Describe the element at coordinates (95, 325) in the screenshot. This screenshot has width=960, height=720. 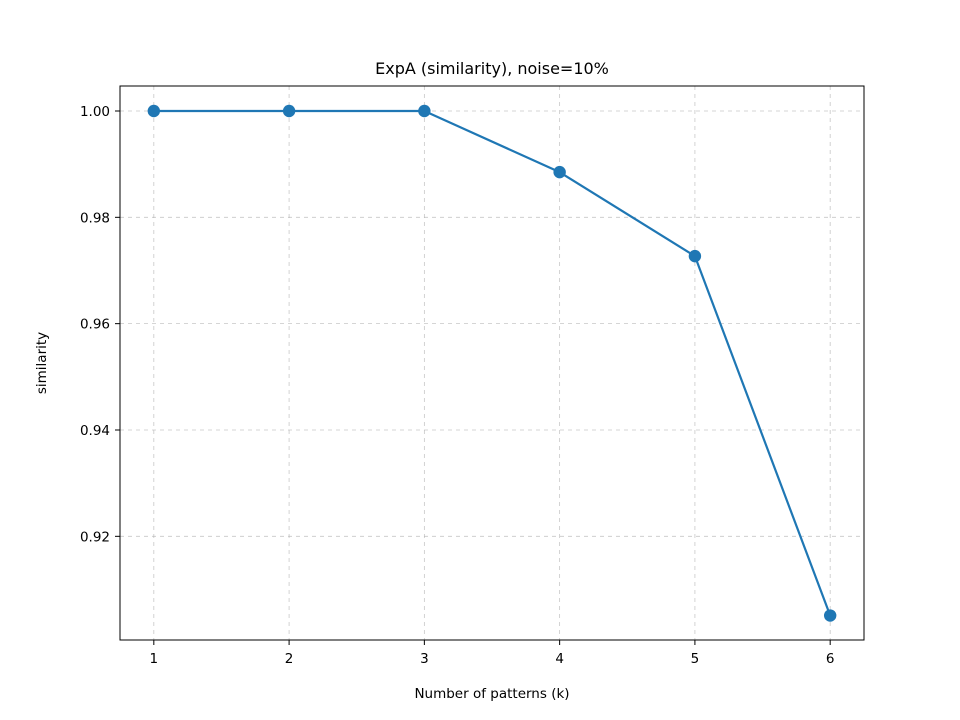
I see `y-tick-label: 0.96` at that location.